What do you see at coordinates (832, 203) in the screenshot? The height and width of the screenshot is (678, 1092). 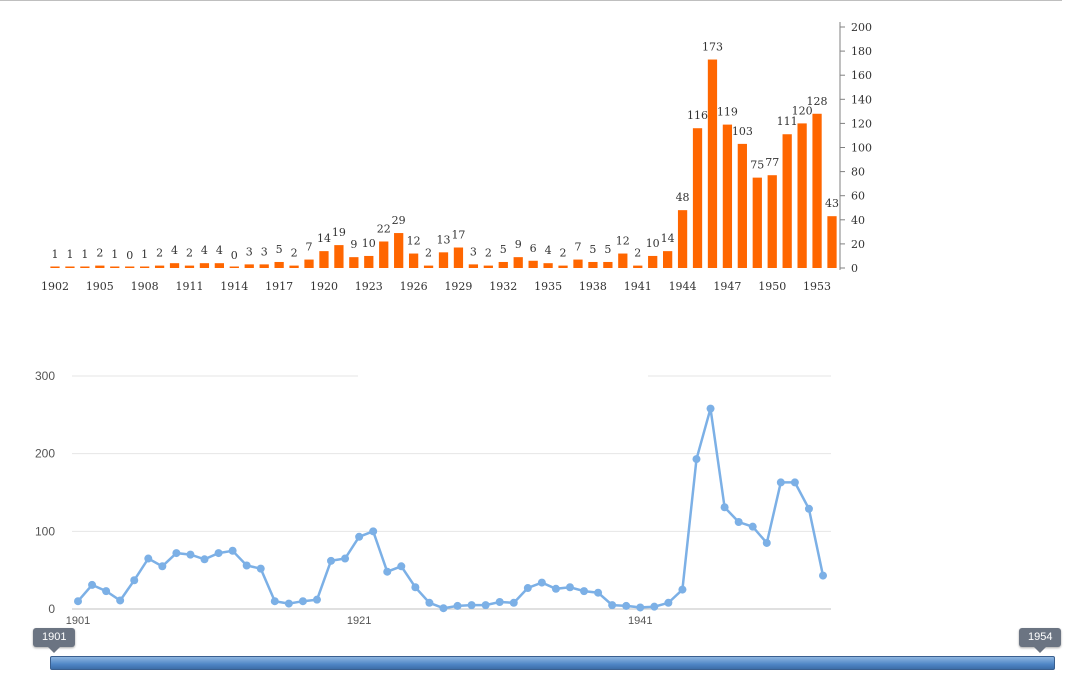 I see `bar-data-label: 43` at bounding box center [832, 203].